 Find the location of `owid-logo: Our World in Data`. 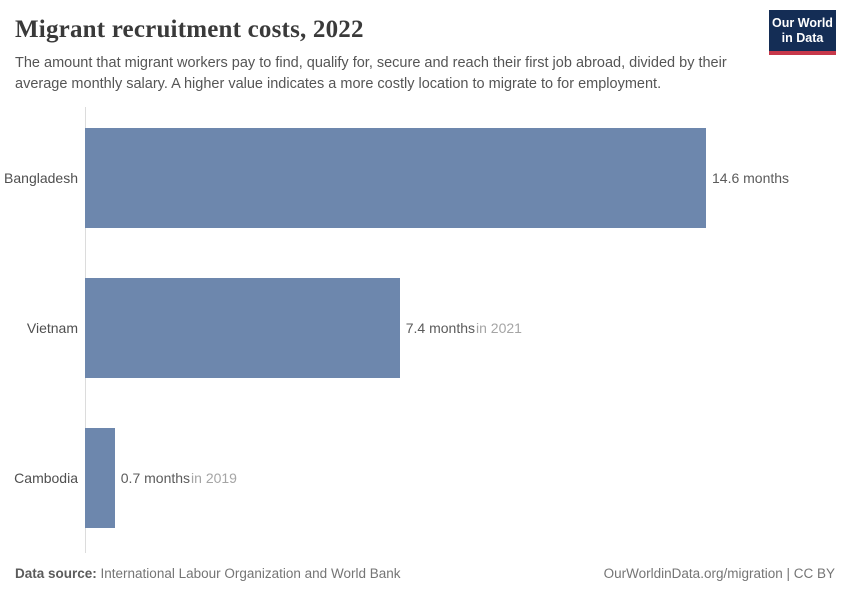

owid-logo: Our World in Data is located at coordinates (802, 32).